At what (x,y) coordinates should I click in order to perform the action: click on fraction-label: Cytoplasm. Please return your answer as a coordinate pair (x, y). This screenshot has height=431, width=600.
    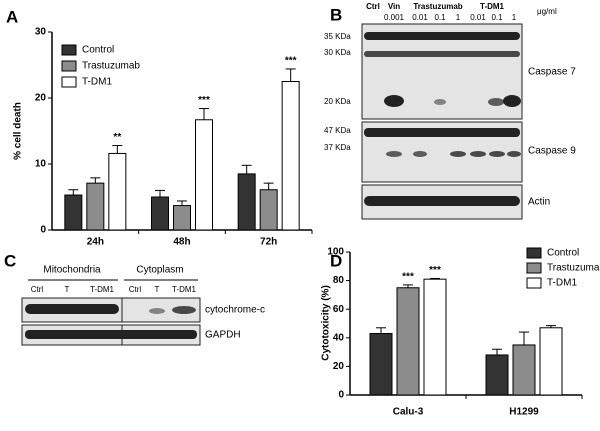
    Looking at the image, I should click on (159, 270).